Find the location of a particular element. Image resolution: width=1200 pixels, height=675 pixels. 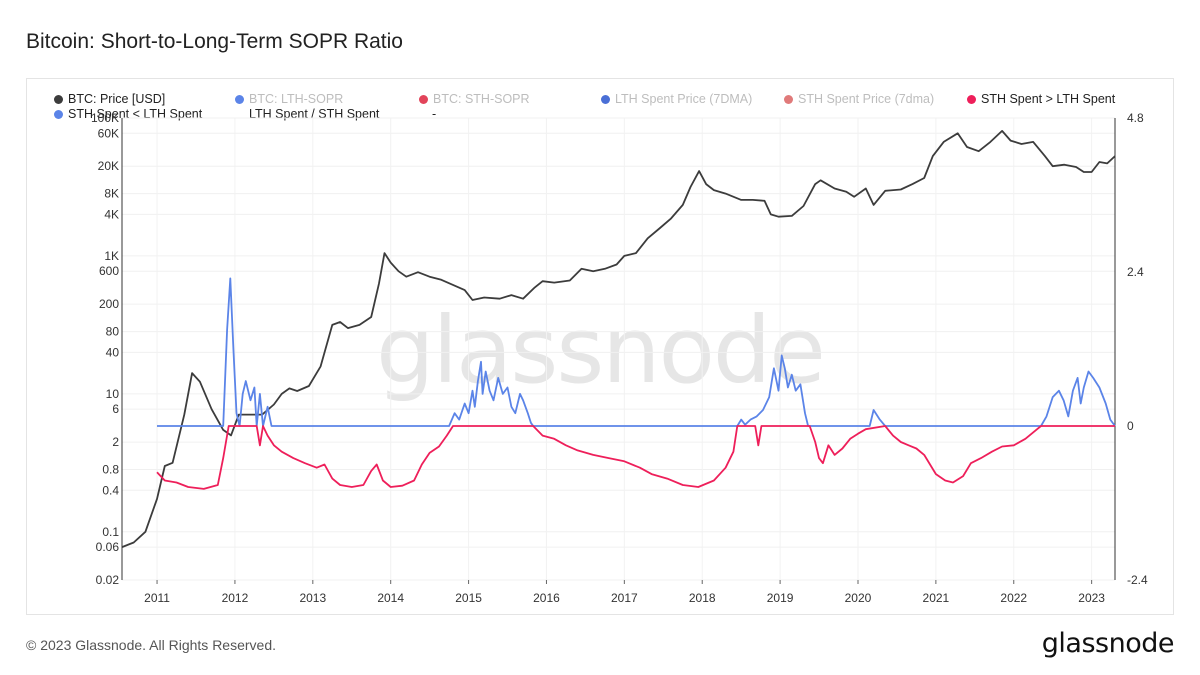

legend-label: BTC: LTH-SOPR is located at coordinates (296, 99).